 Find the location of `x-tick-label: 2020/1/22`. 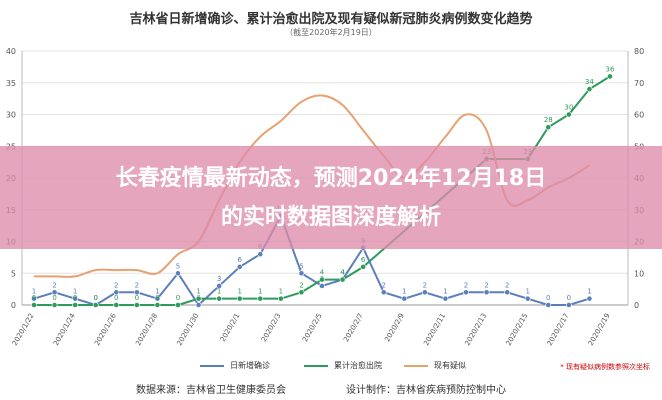

x-tick-label: 2020/1/22 is located at coordinates (23, 329).